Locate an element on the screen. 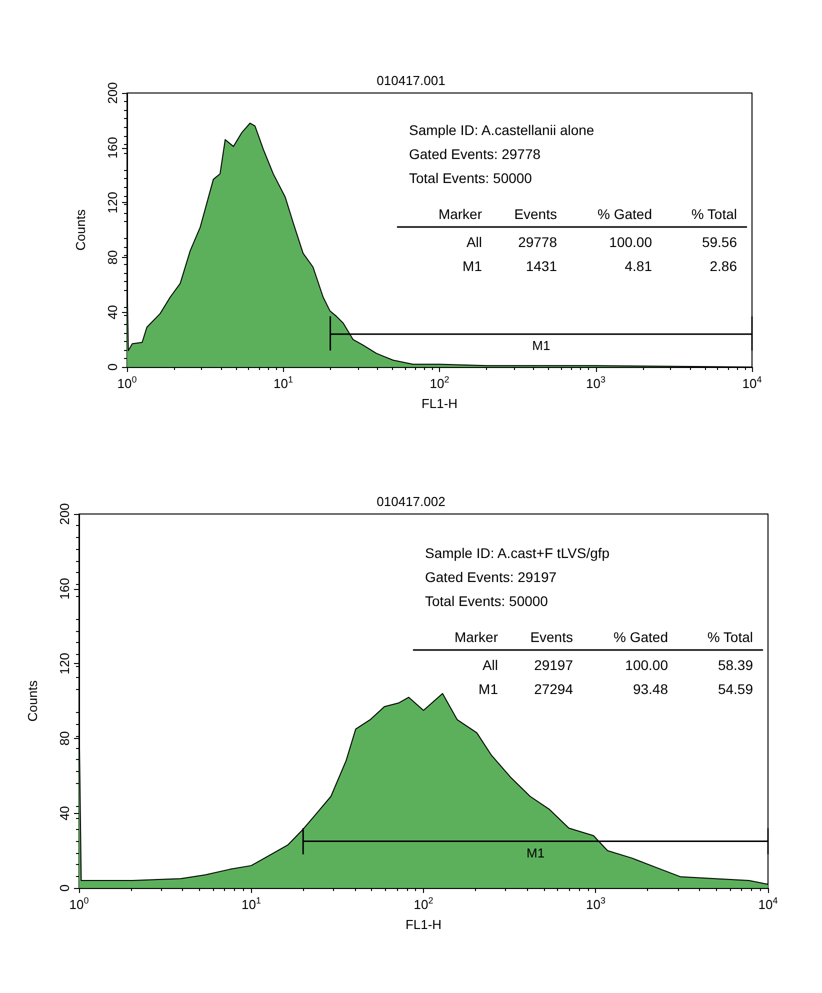 This screenshot has width=822, height=993. annotation: 93.48 is located at coordinates (650, 689).